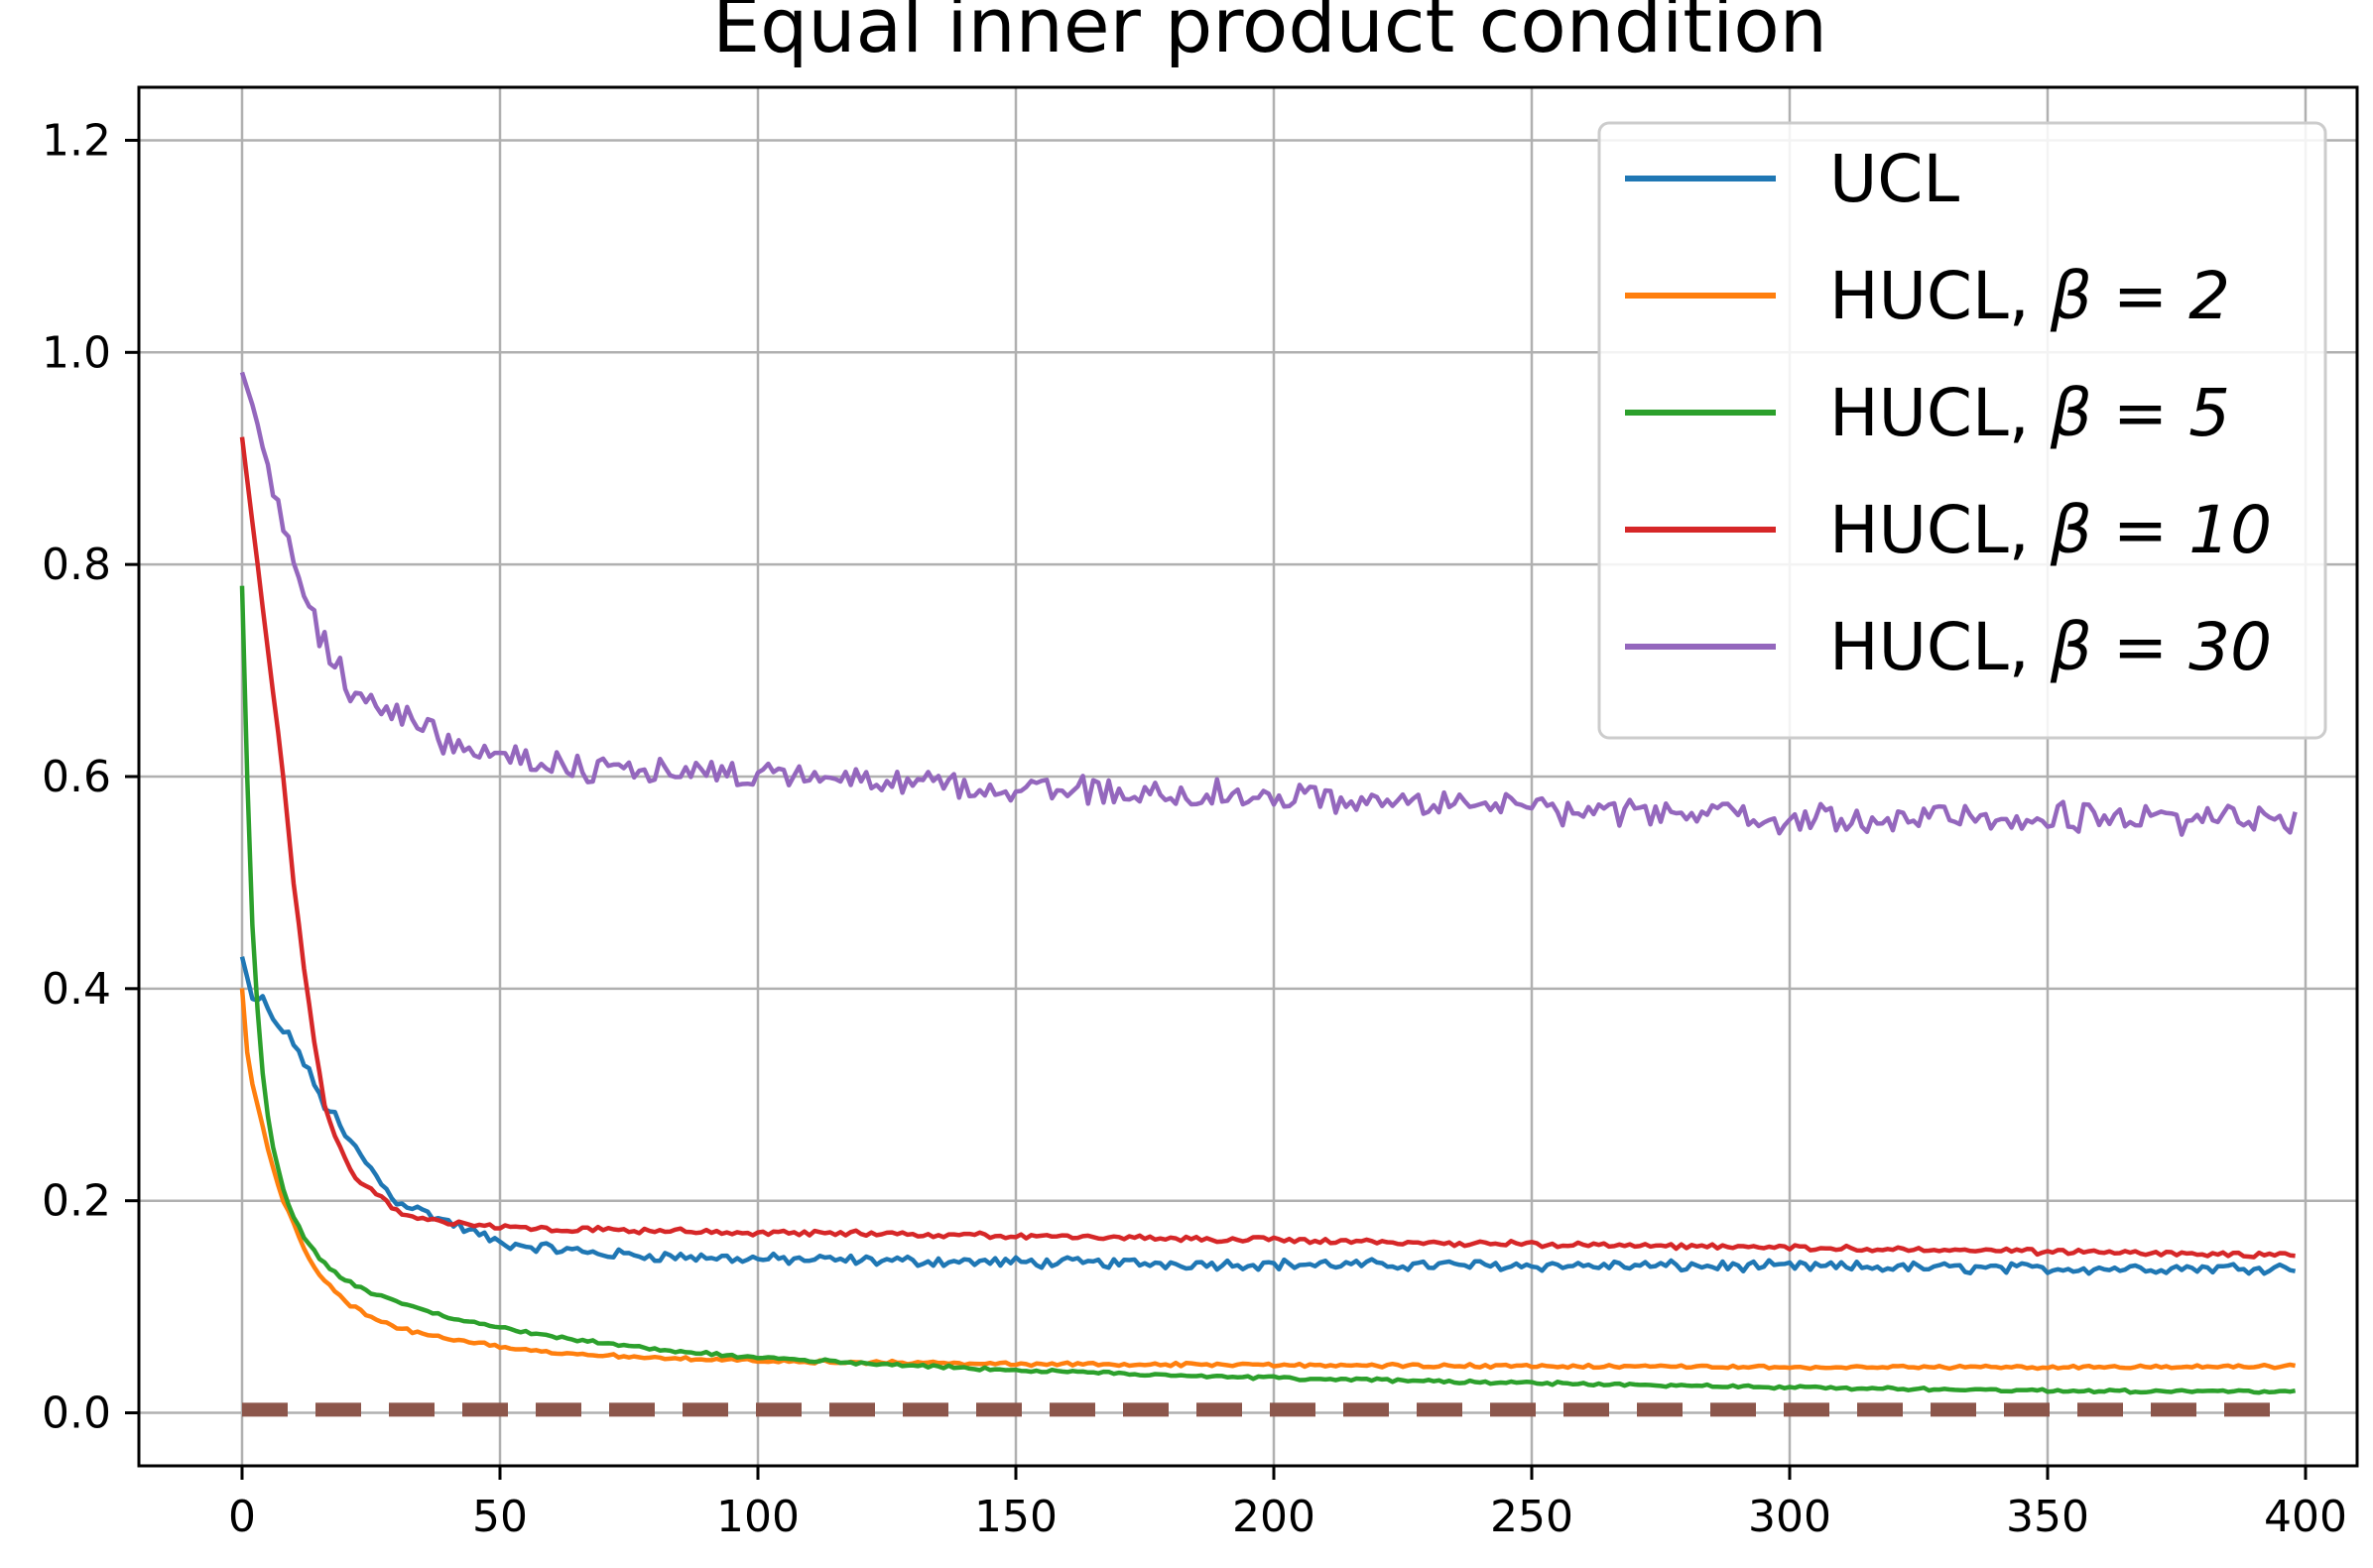  I want to click on legend-label: HUCL, β = 2, so click(2029, 296).